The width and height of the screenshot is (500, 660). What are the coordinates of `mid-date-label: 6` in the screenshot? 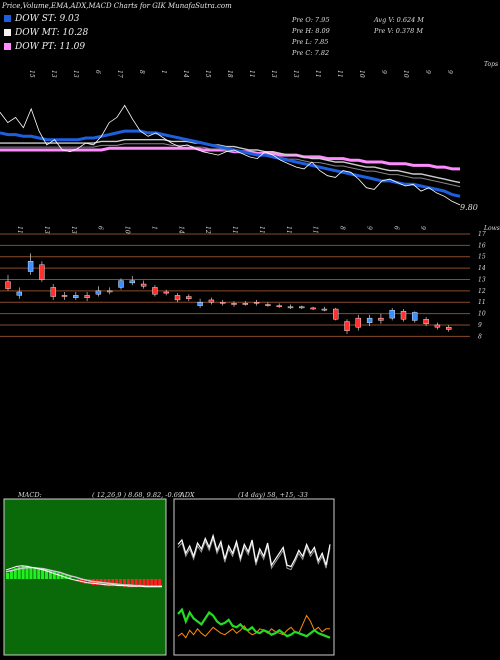 It's located at (395, 228).